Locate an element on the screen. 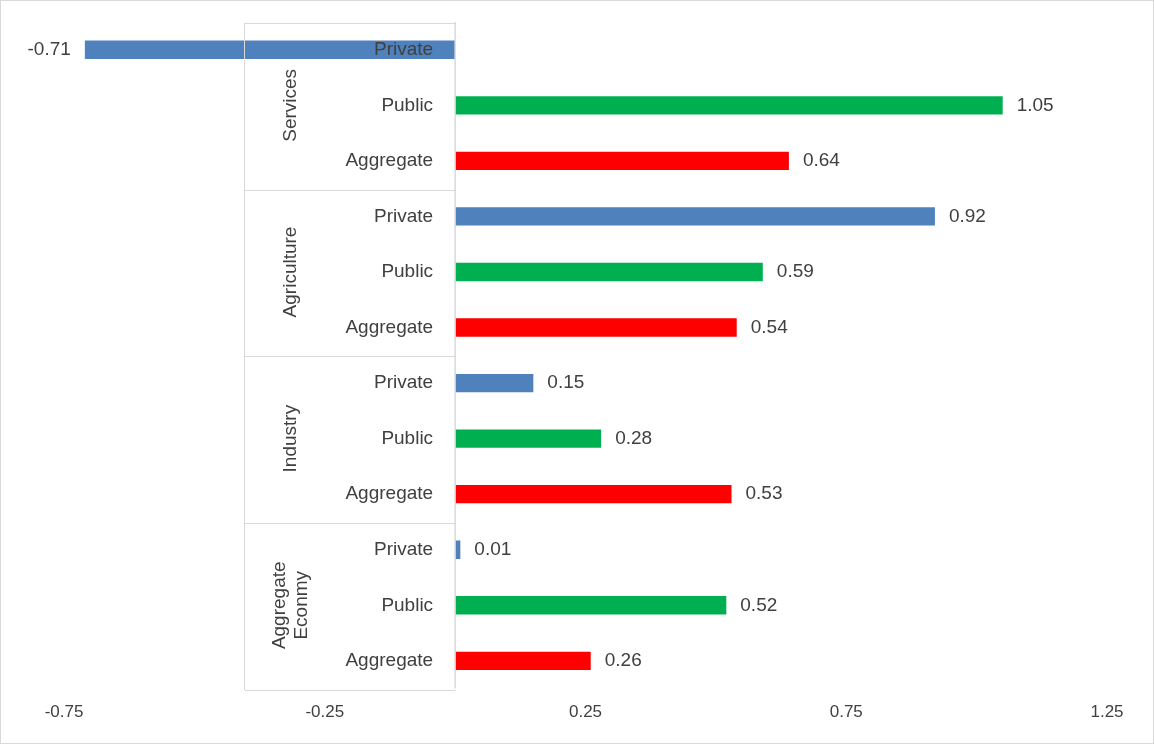 This screenshot has height=744, width=1154. data-label: 0.92 is located at coordinates (967, 215).